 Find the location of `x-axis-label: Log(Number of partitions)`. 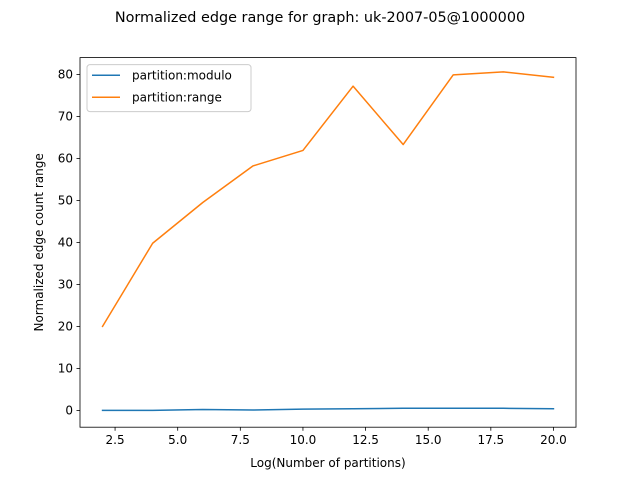

x-axis-label: Log(Number of partitions) is located at coordinates (327, 463).